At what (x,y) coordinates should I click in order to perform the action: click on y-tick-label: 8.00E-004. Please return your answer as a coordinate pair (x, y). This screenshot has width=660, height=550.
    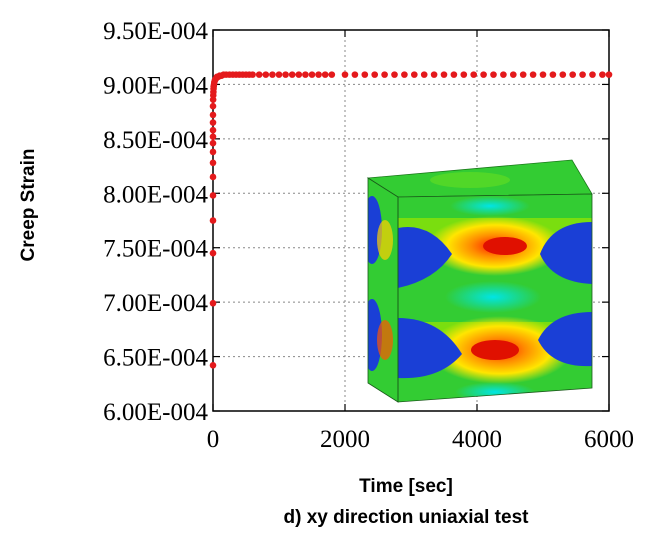
    Looking at the image, I should click on (155, 194).